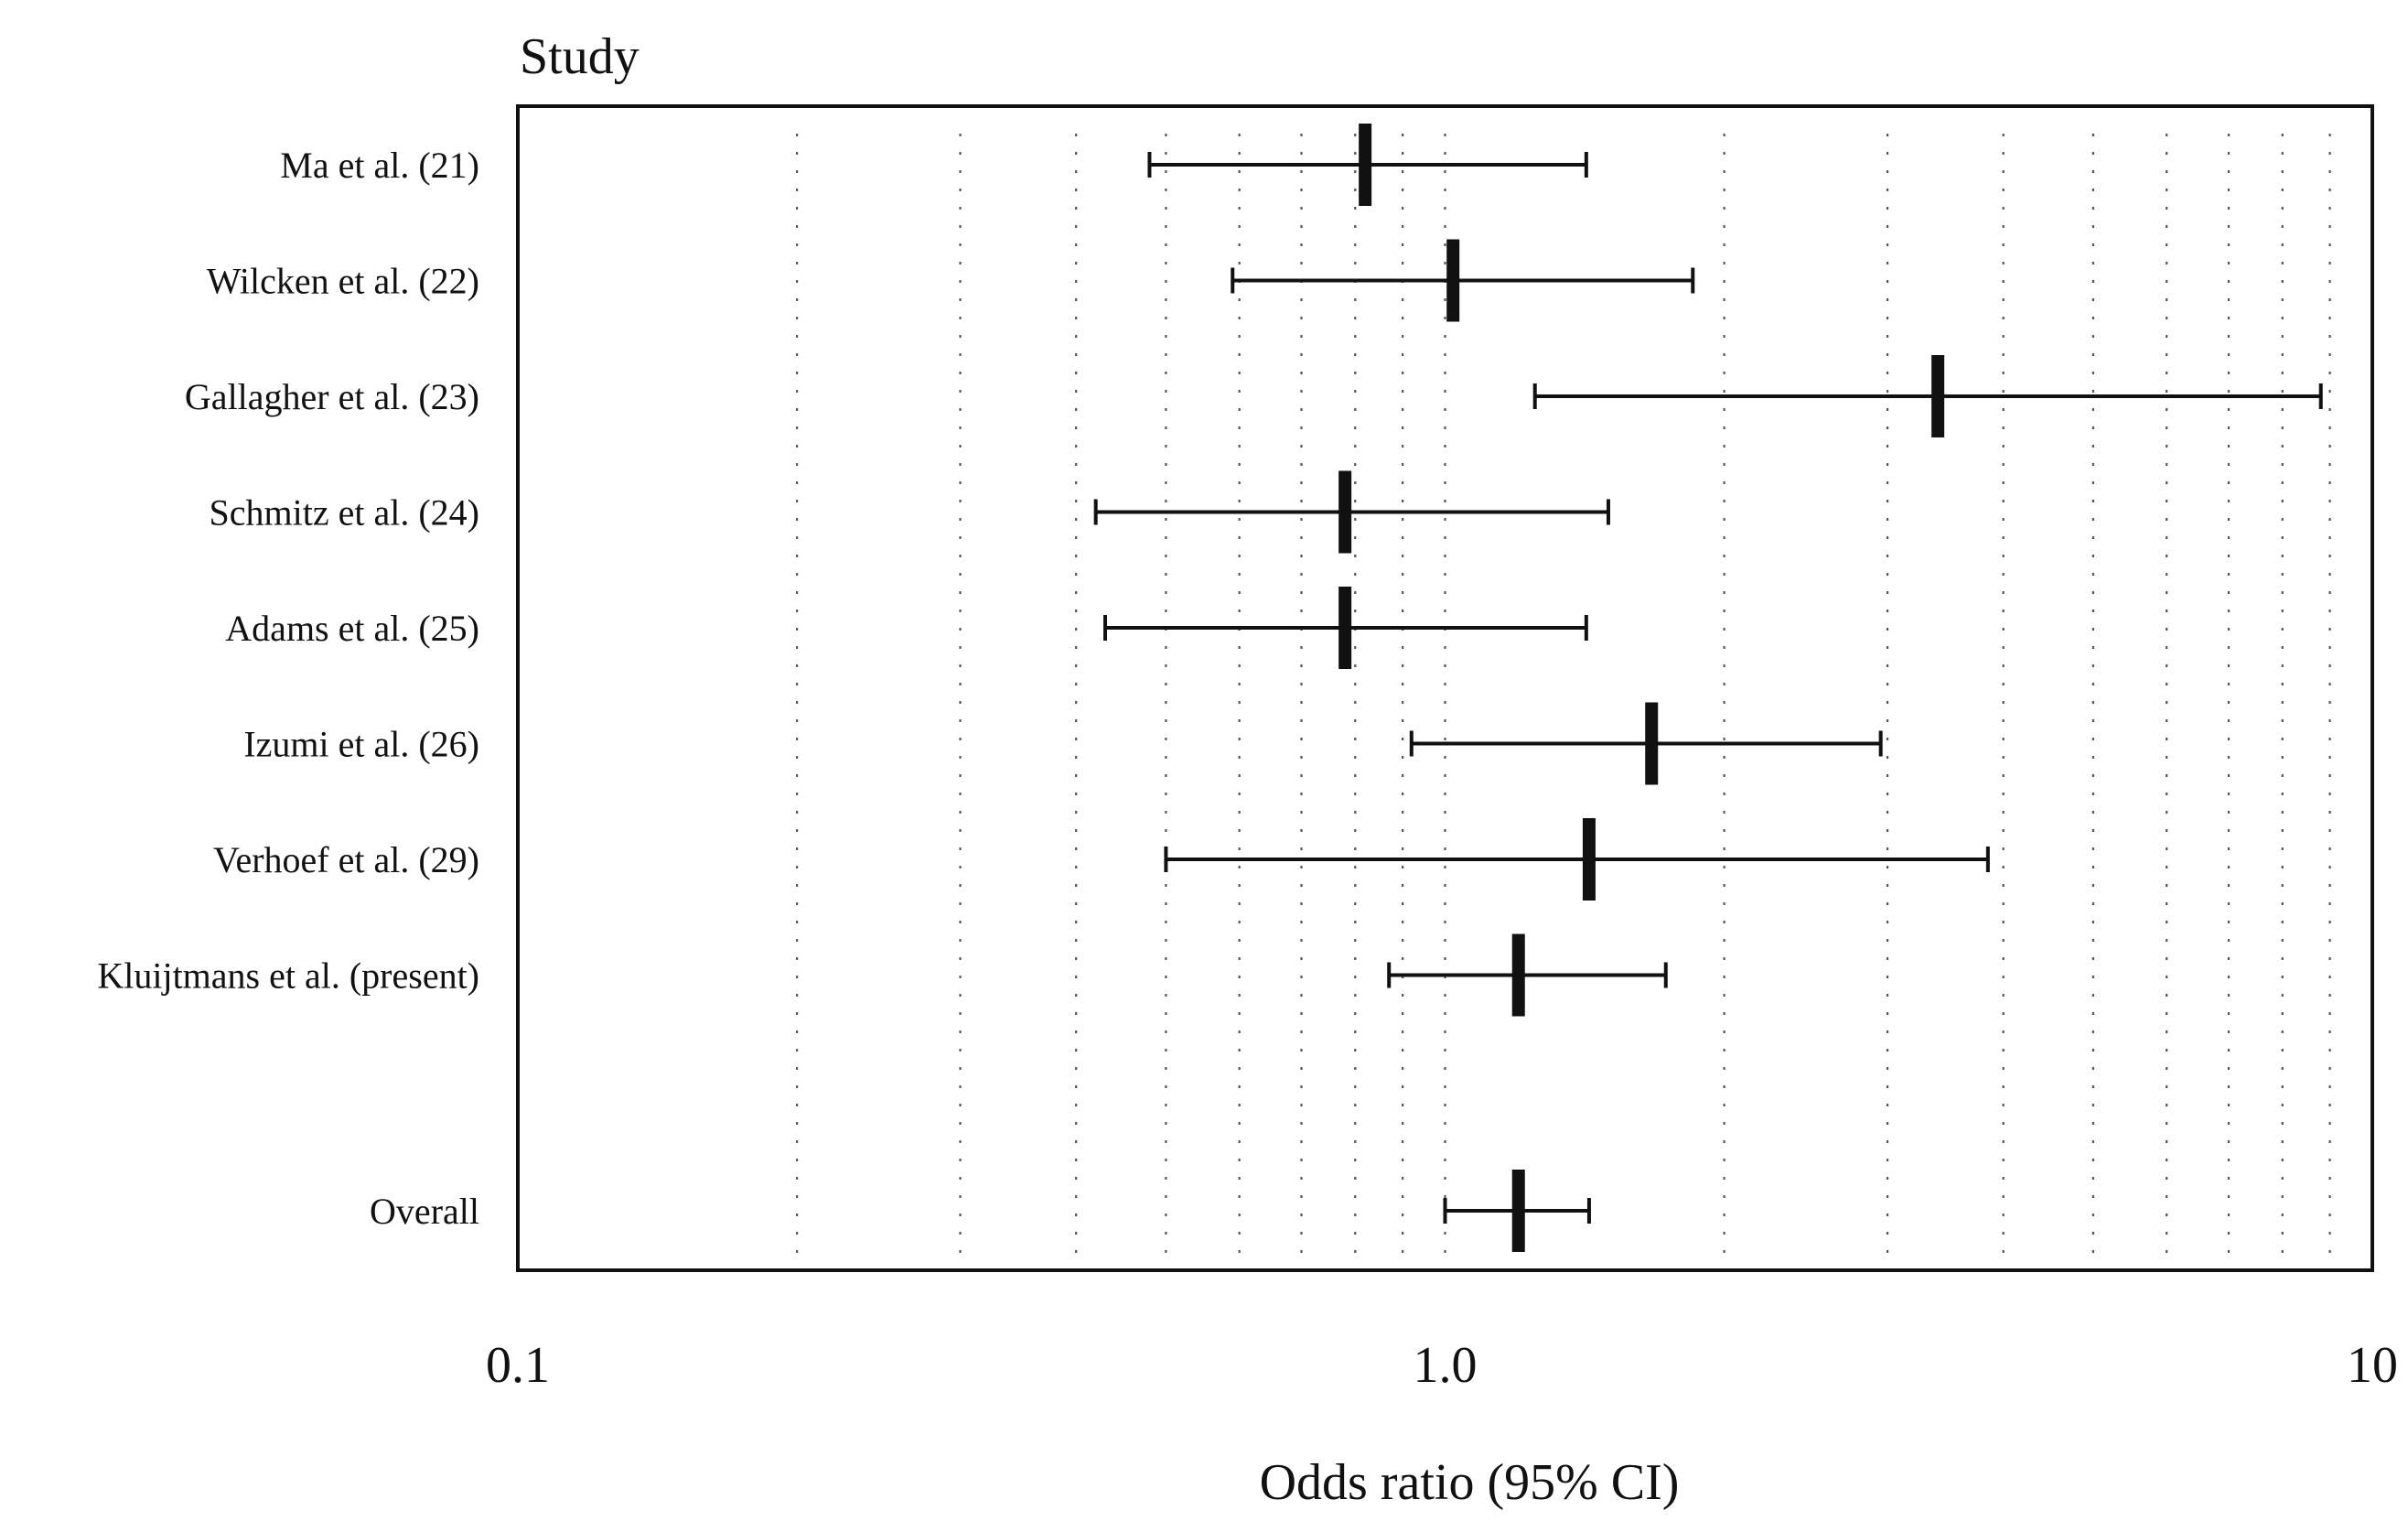  What do you see at coordinates (343, 281) in the screenshot?
I see `study-label: Wilcken et al. (22)` at bounding box center [343, 281].